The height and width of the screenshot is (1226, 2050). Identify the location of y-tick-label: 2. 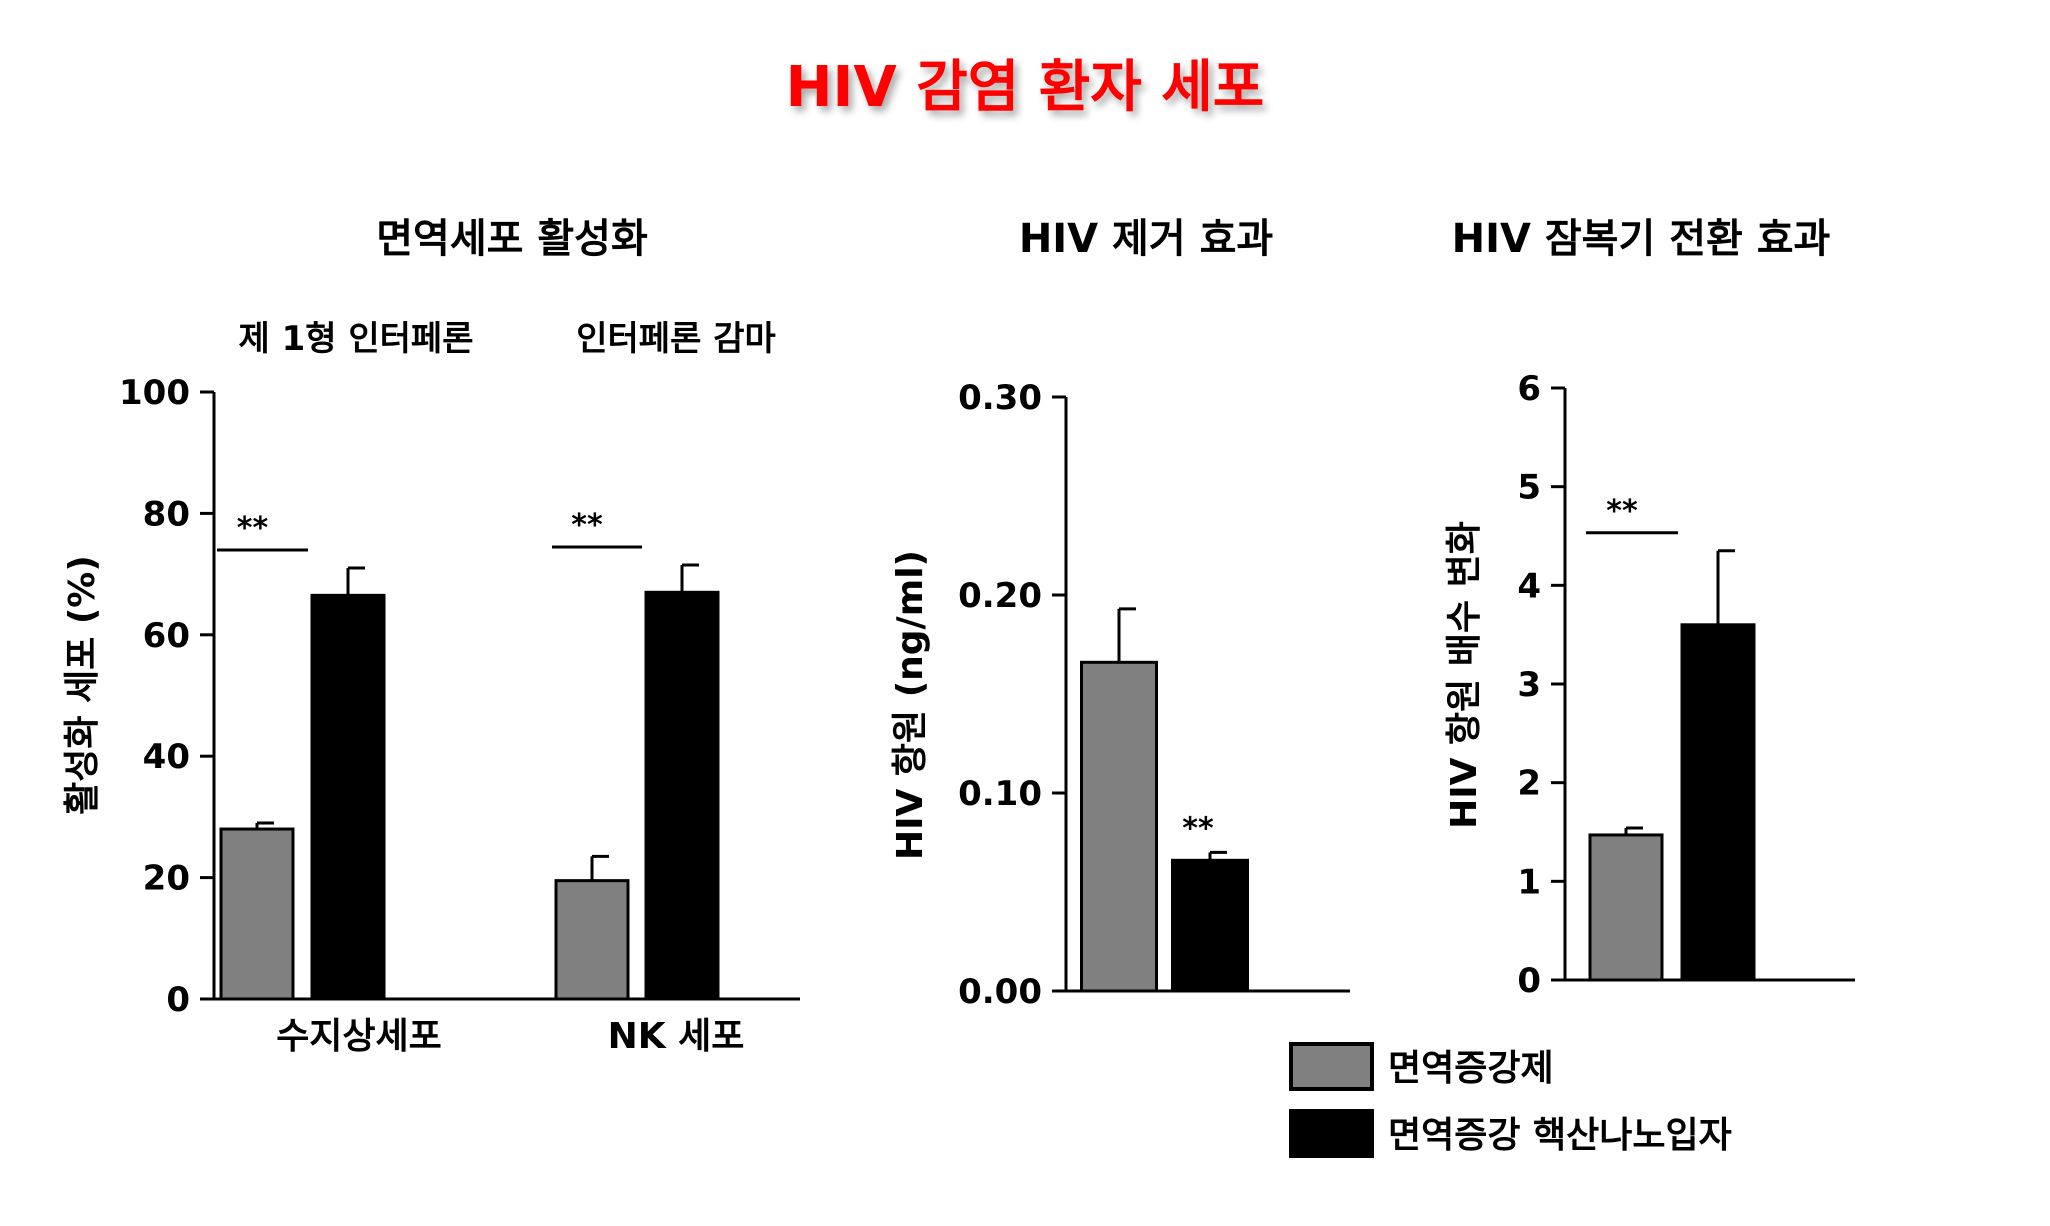
(1529, 784).